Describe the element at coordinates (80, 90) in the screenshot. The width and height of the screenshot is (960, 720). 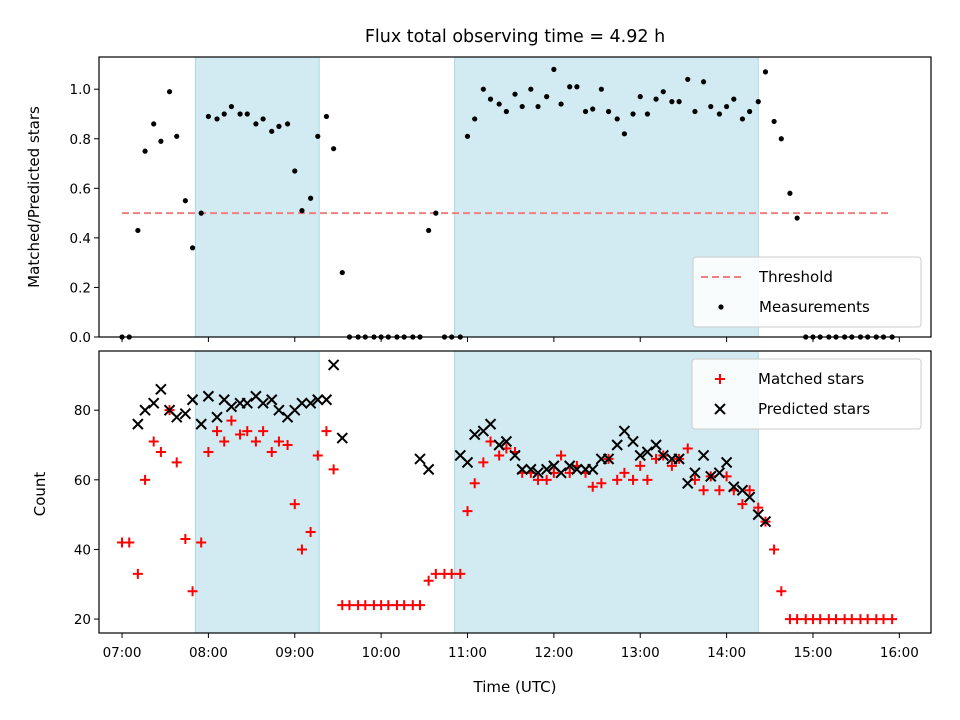
I see `y-tick-label: 1.0` at that location.